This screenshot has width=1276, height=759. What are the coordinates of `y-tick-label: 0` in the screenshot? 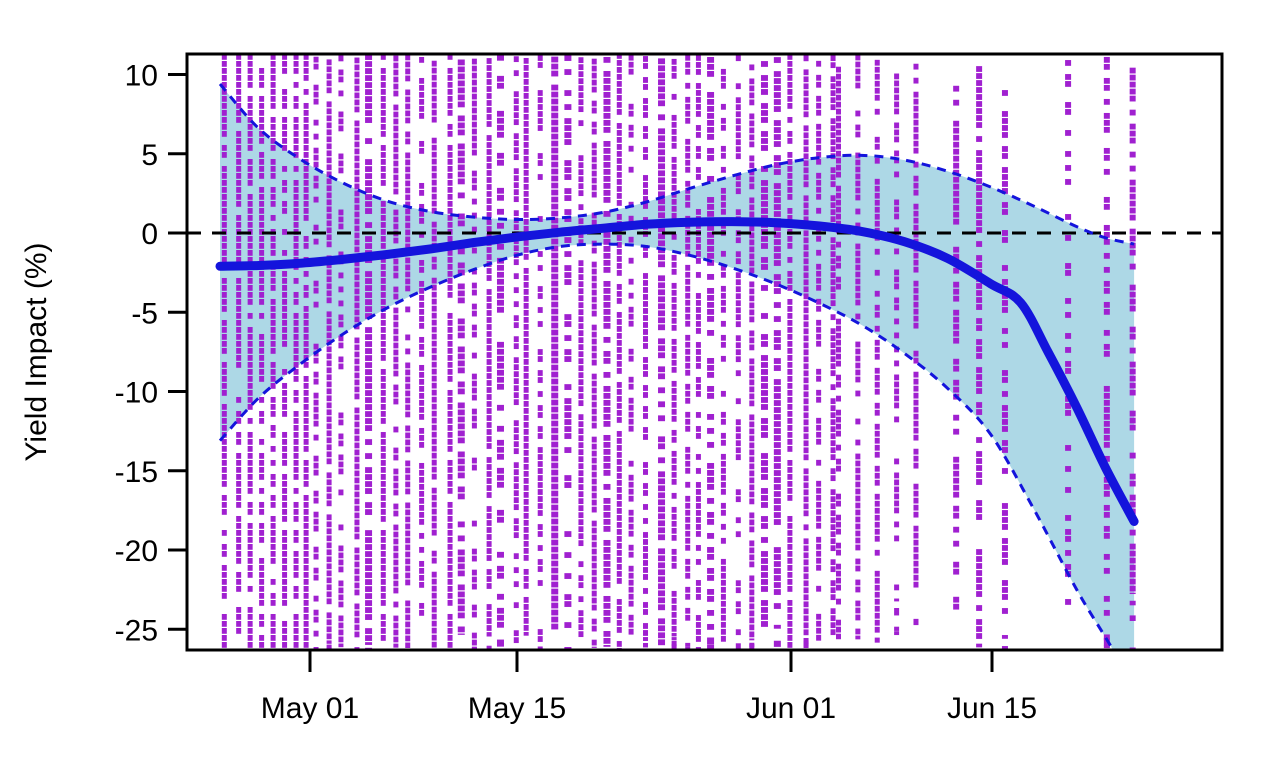 It's located at (149, 234).